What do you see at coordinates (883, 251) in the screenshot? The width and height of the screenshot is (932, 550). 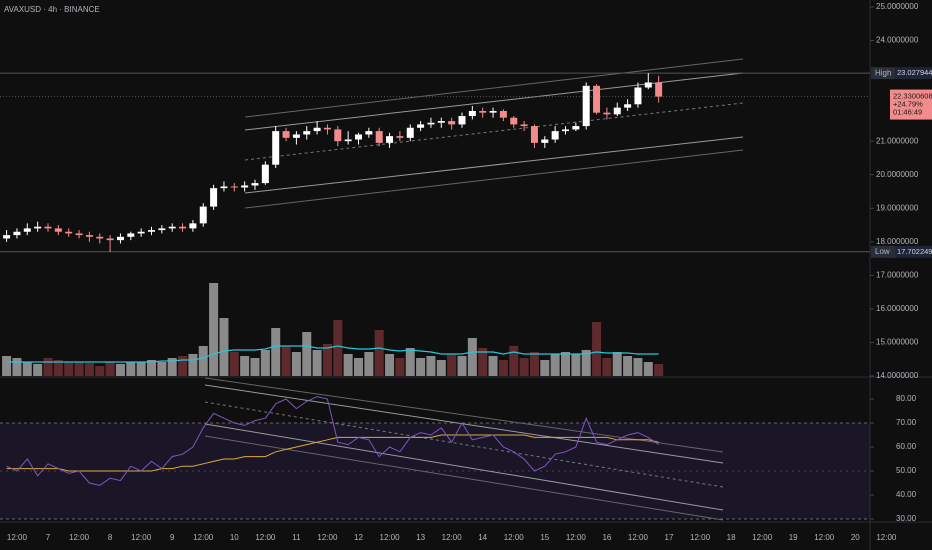 I see `low-tag-bg` at bounding box center [883, 251].